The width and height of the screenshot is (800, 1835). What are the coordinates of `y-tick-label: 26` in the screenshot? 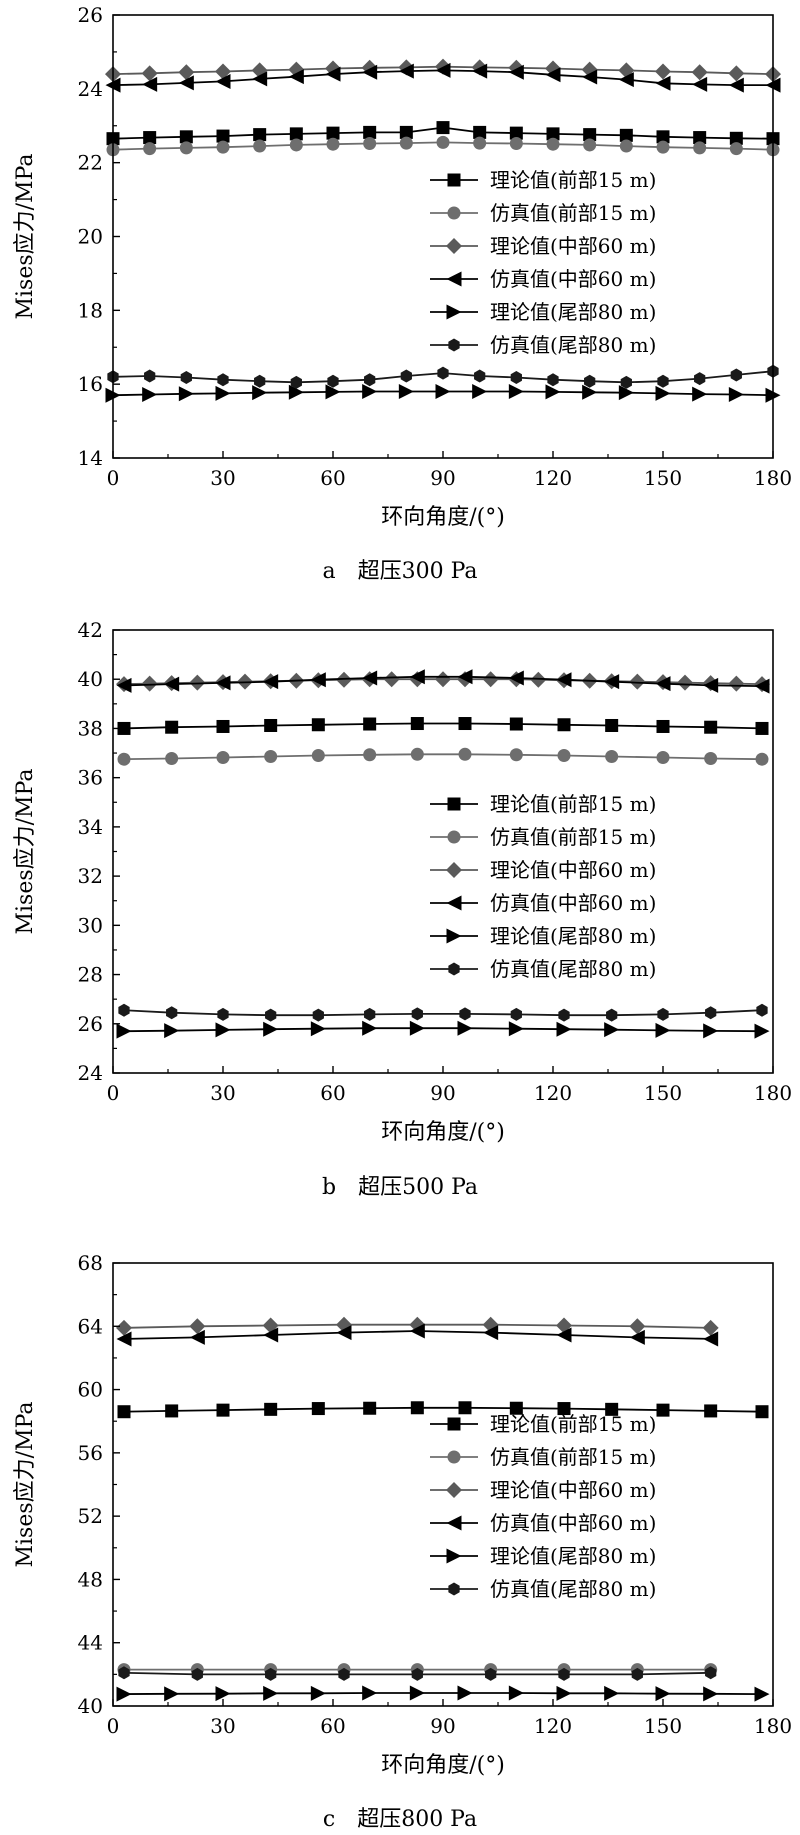 It's located at (90, 15).